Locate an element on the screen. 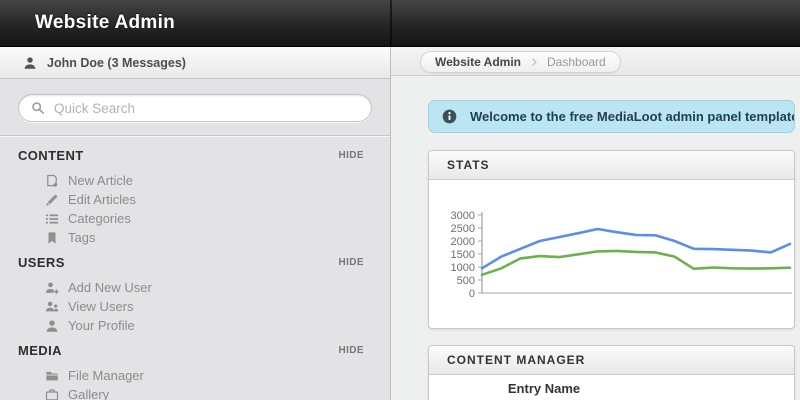 This screenshot has width=800, height=400. new-article-icon is located at coordinates (52, 181).